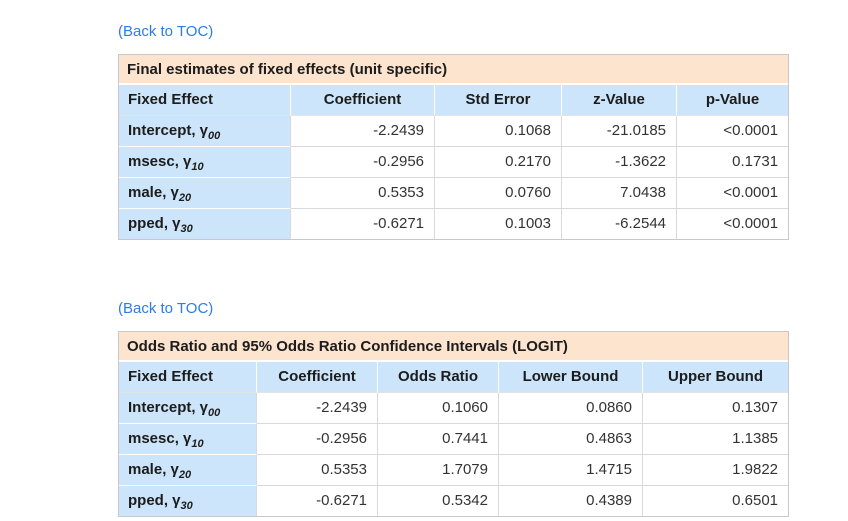 This screenshot has height=521, width=848. Describe the element at coordinates (716, 470) in the screenshot. I see `cell-value: 1.9822` at that location.